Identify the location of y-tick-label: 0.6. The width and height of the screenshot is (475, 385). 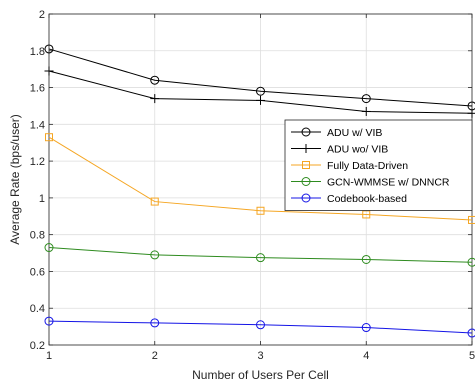
(37, 272).